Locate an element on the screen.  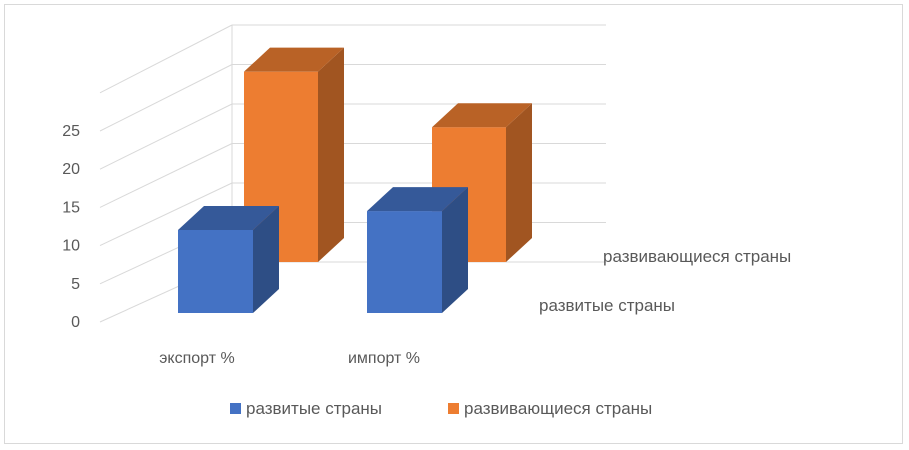
y-tick-label: 5 is located at coordinates (75, 284).